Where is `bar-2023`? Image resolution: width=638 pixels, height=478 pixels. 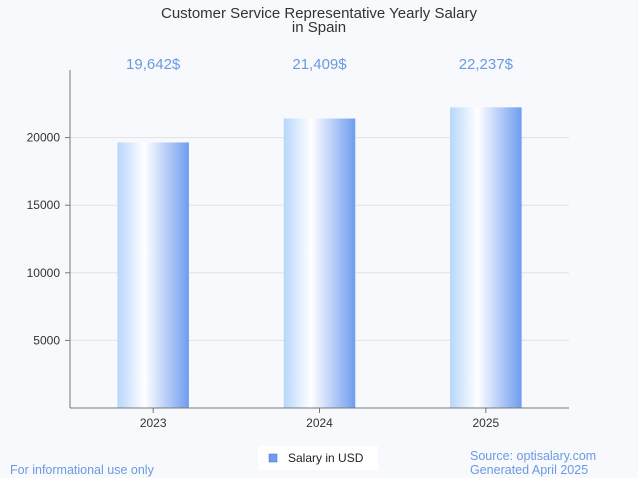
bar-2023 is located at coordinates (153, 275).